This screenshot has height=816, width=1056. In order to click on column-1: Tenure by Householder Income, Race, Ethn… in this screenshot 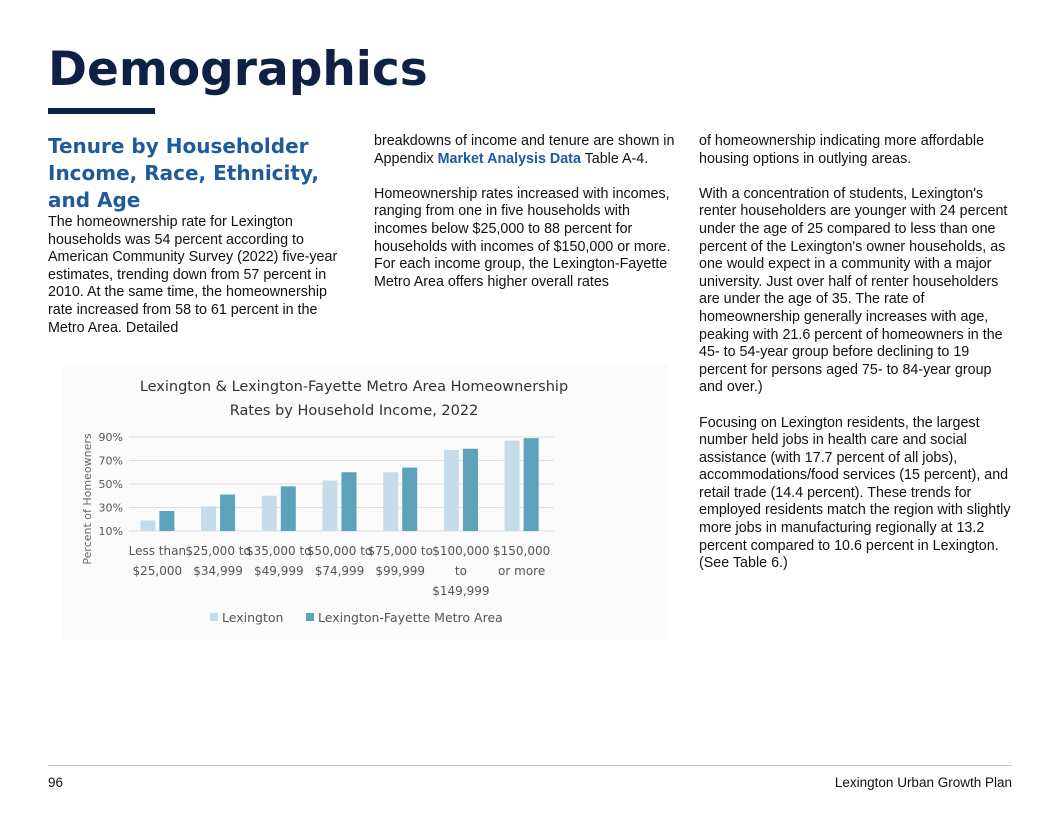, I will do `click(198, 244)`.